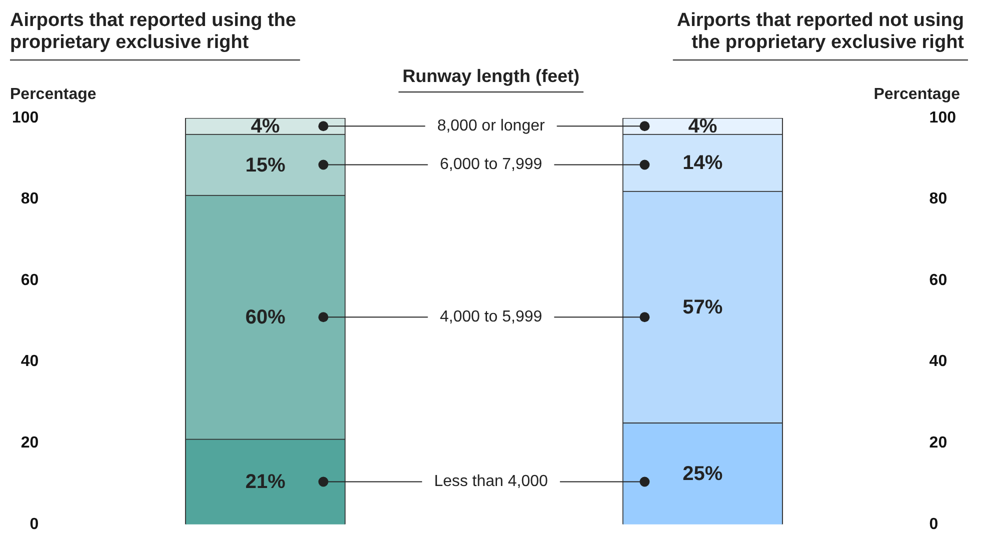 The image size is (982, 542). Describe the element at coordinates (702, 474) in the screenshot. I see `data-label: 25%` at that location.